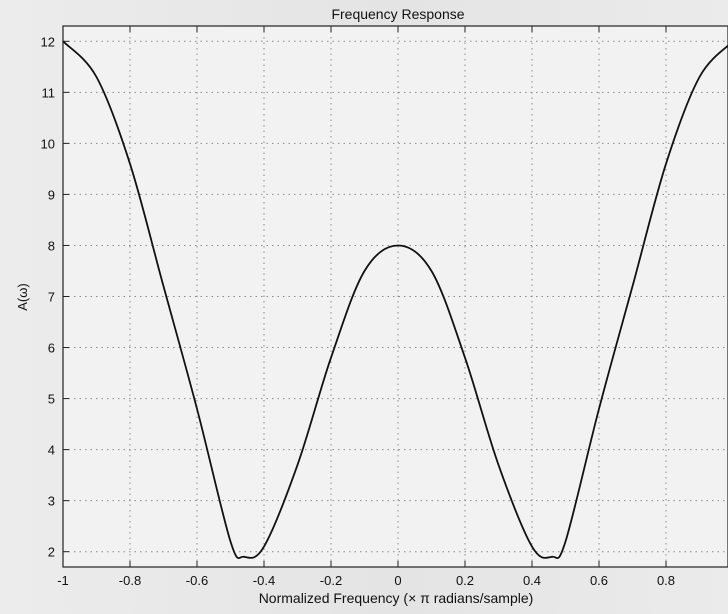 Image resolution: width=728 pixels, height=614 pixels. What do you see at coordinates (130, 580) in the screenshot?
I see `x-tick-label: -0.8` at bounding box center [130, 580].